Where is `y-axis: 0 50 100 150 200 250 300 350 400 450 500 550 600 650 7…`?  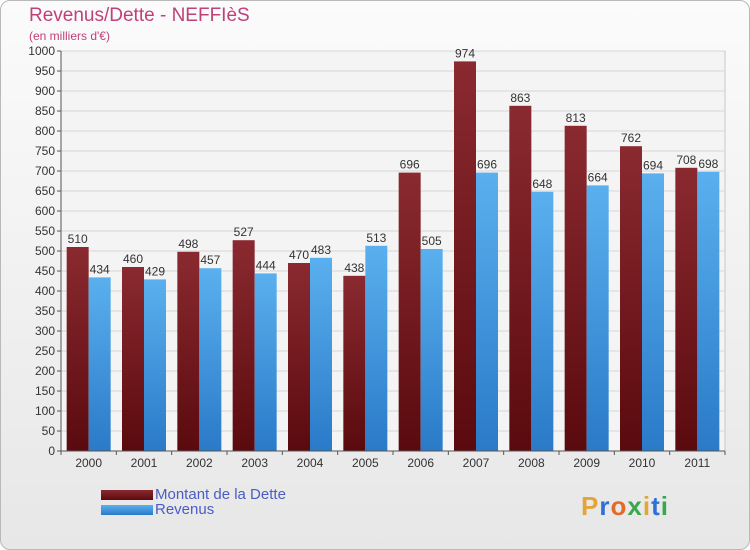 y-axis: 0 50 100 150 200 250 300 350 400 450 500 550 600 650 7… is located at coordinates (45, 251).